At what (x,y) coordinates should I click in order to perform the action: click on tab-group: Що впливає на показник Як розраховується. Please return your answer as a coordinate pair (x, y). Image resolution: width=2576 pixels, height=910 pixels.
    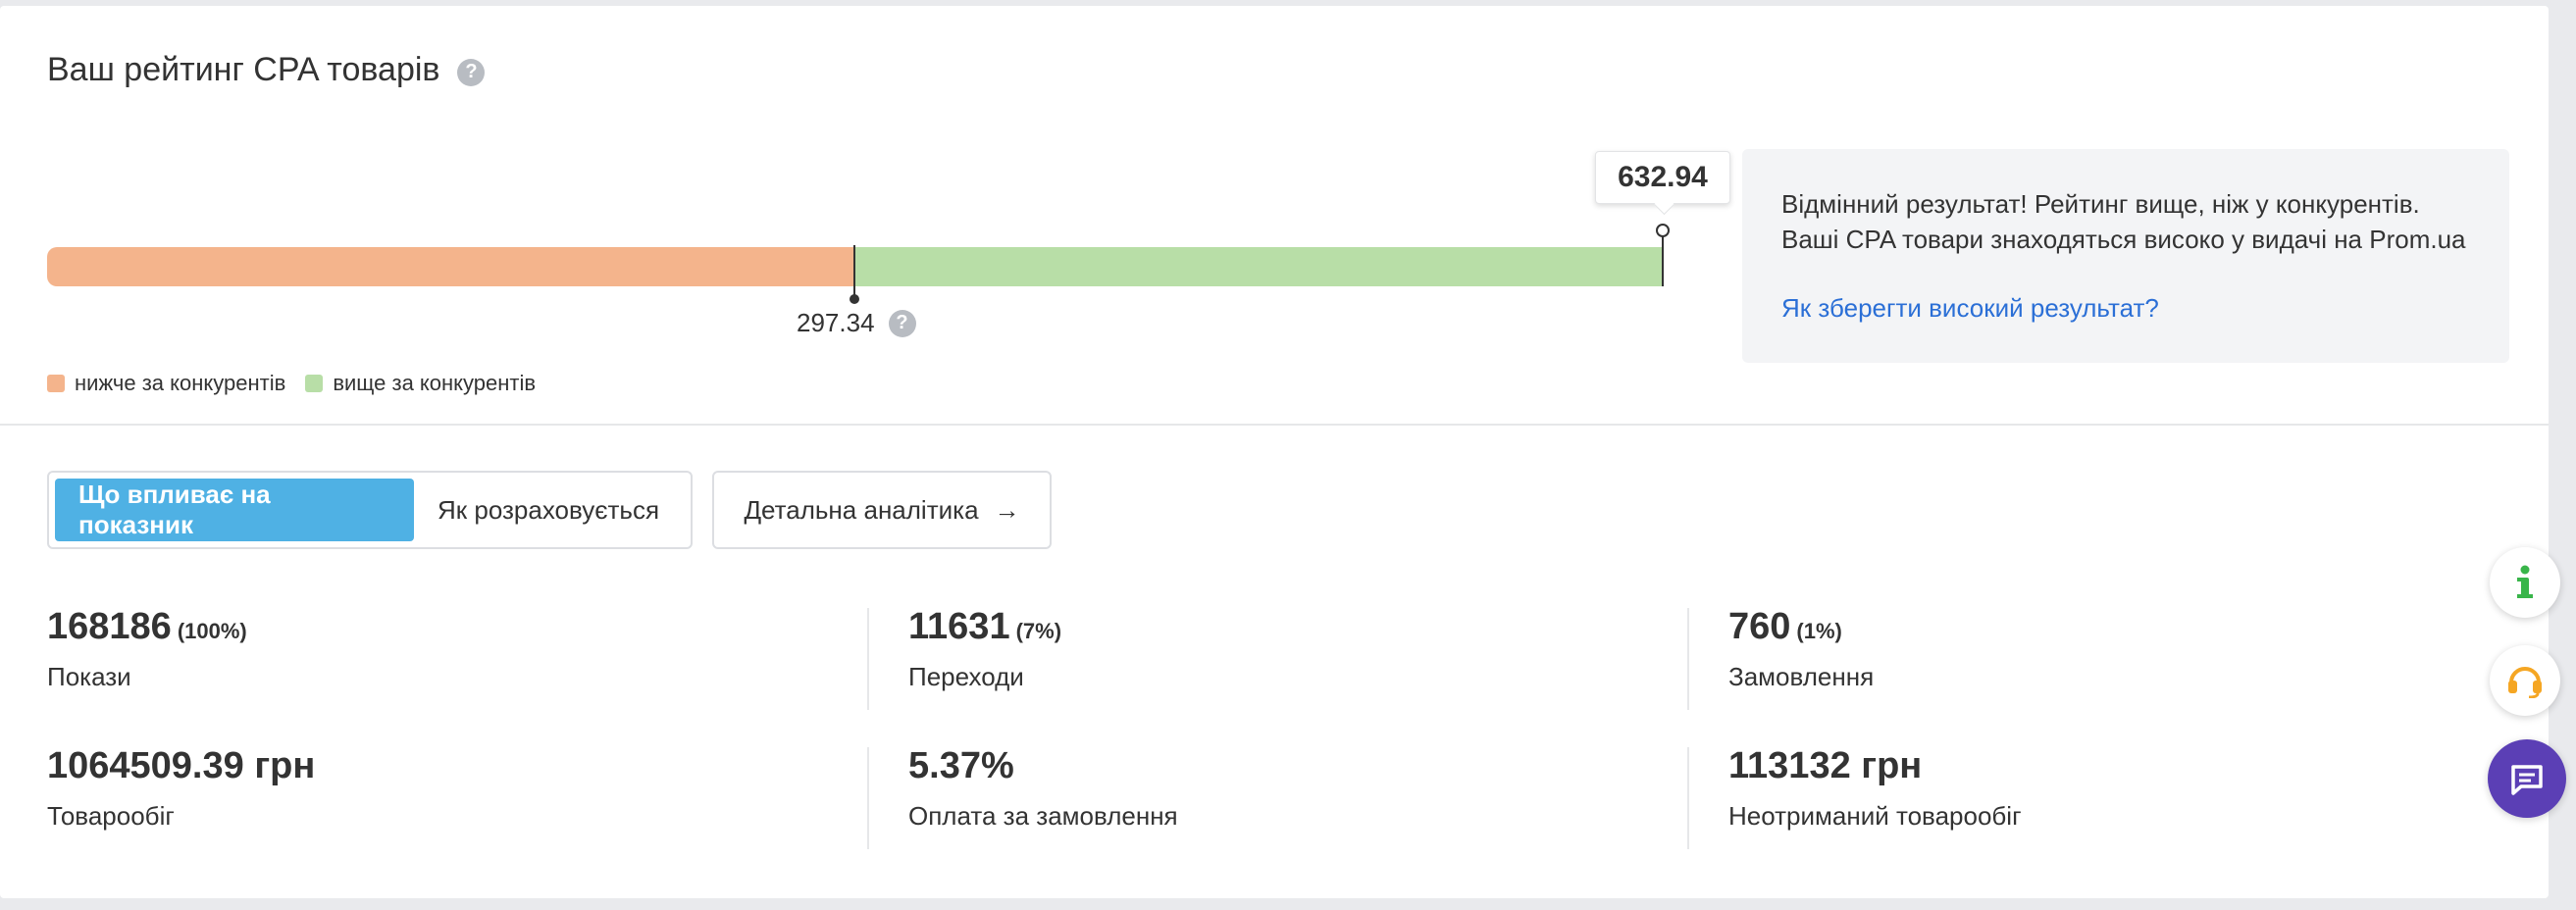
    Looking at the image, I should click on (370, 510).